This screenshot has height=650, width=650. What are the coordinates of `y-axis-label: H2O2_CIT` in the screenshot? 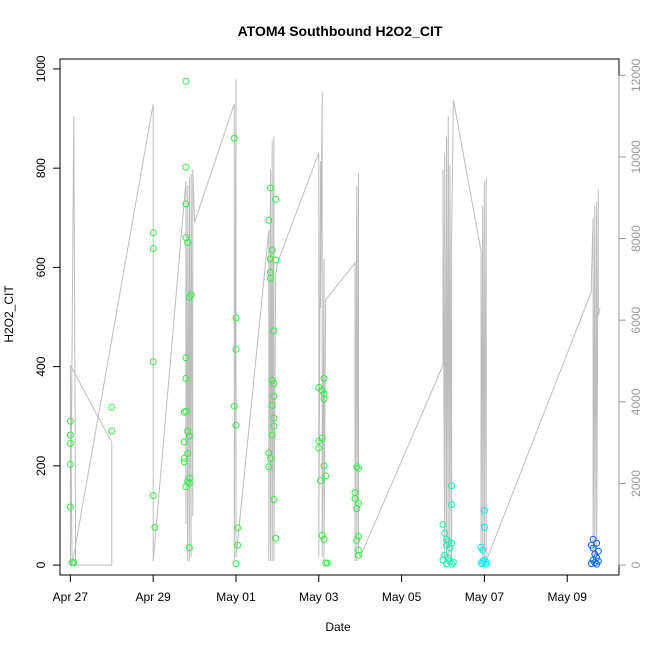 It's located at (9, 314).